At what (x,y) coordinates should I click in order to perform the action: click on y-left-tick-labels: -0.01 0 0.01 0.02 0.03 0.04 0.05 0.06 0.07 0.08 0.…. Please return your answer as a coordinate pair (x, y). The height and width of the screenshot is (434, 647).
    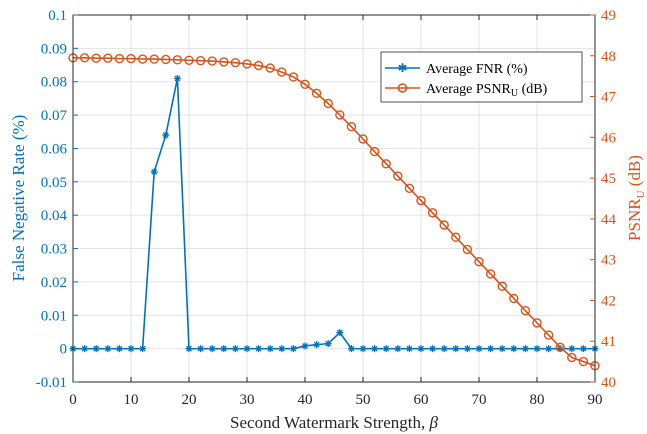
    Looking at the image, I should click on (52, 199).